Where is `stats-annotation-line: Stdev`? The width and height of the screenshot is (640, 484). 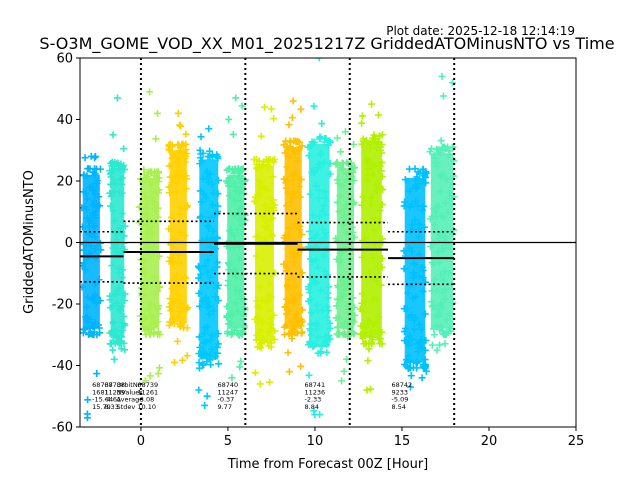
stats-annotation-line: Stdev is located at coordinates (126, 407).